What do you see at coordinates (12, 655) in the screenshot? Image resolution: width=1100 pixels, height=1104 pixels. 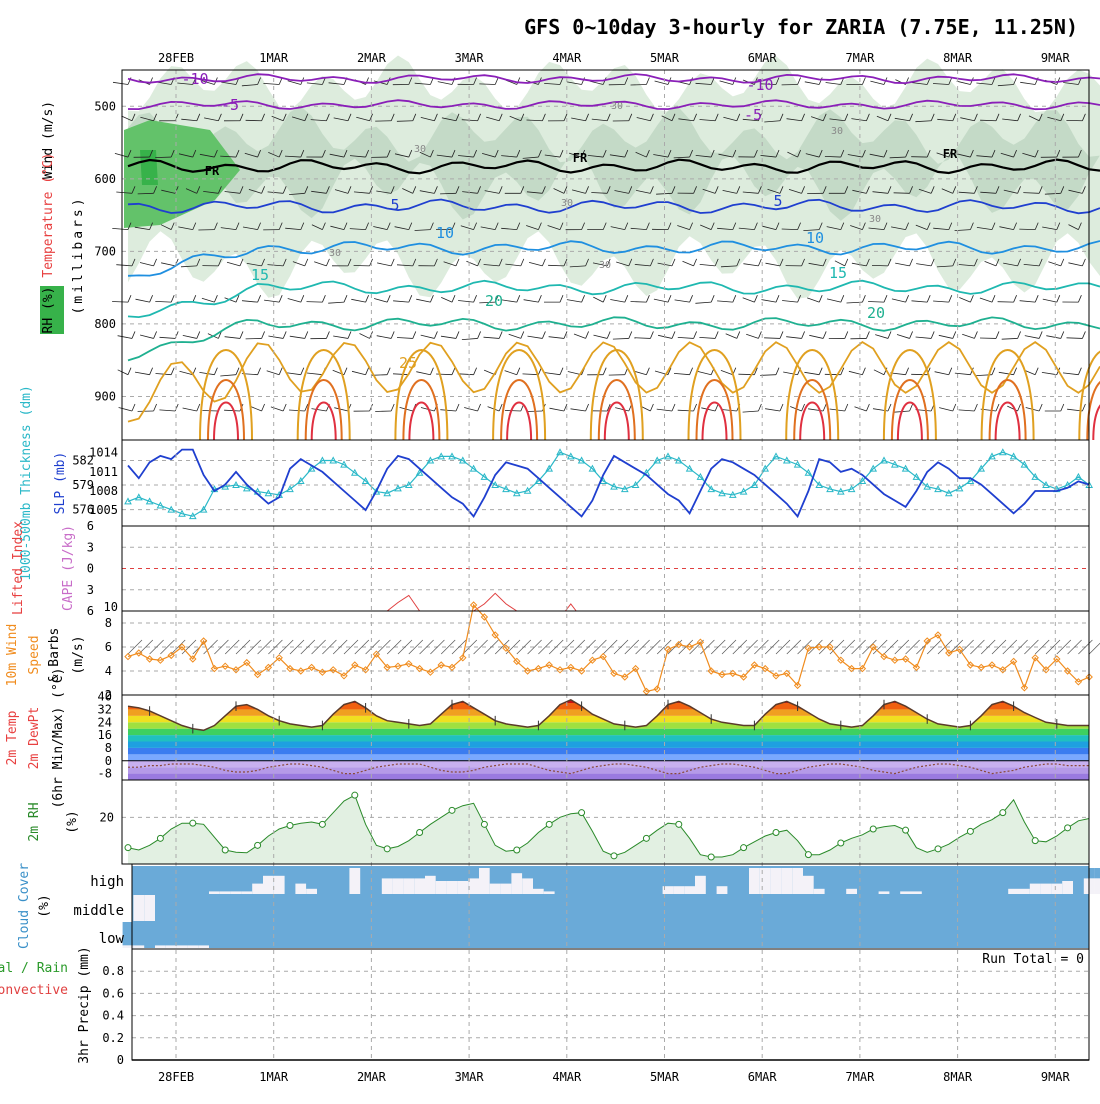 I see `wind10-axis-label: 10m Wind` at bounding box center [12, 655].